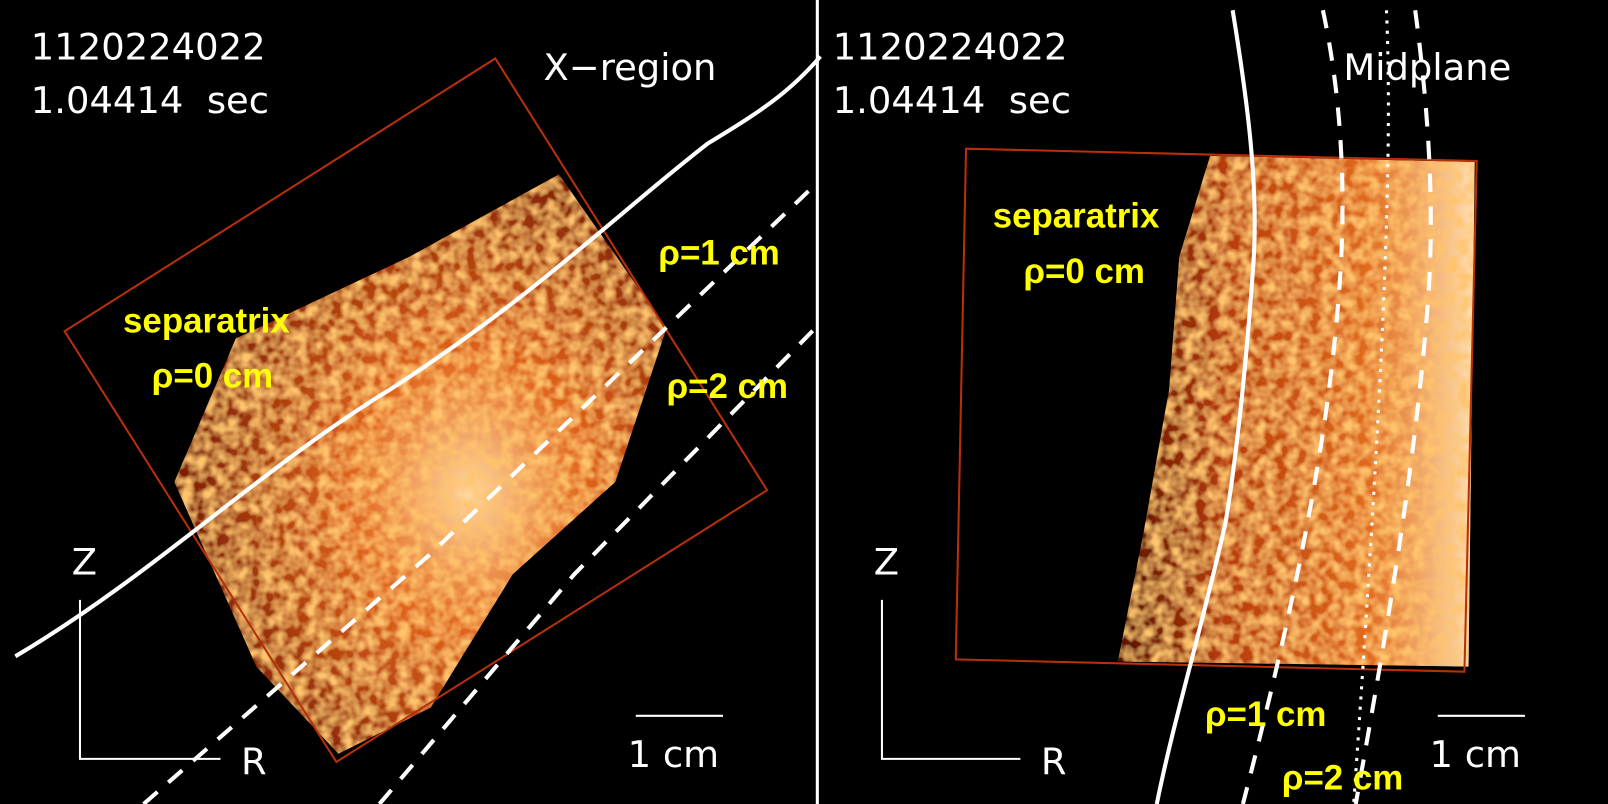  I want to click on panel-title: X−region, so click(630, 67).